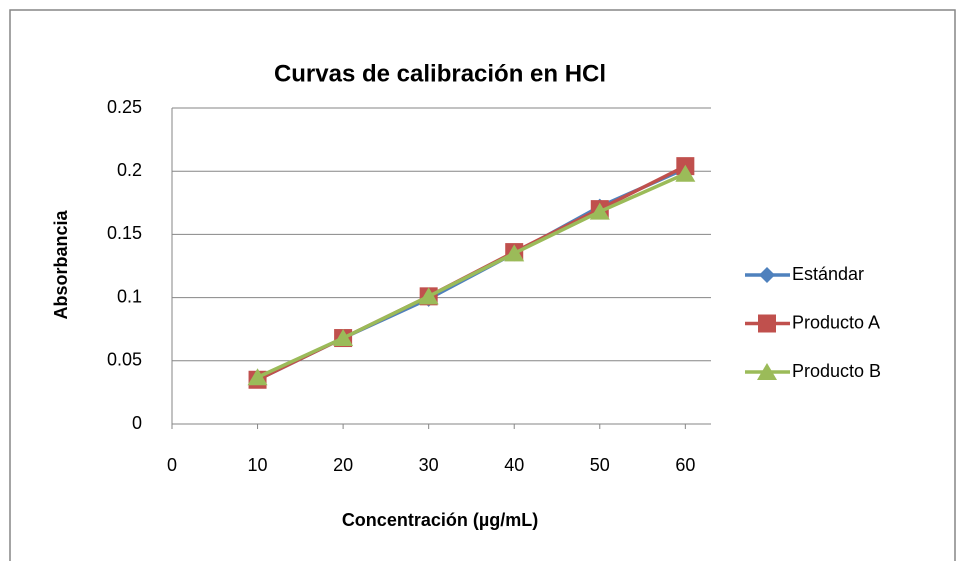 Image resolution: width=956 pixels, height=561 pixels. What do you see at coordinates (124, 107) in the screenshot?
I see `y-tick-label: 0.25` at bounding box center [124, 107].